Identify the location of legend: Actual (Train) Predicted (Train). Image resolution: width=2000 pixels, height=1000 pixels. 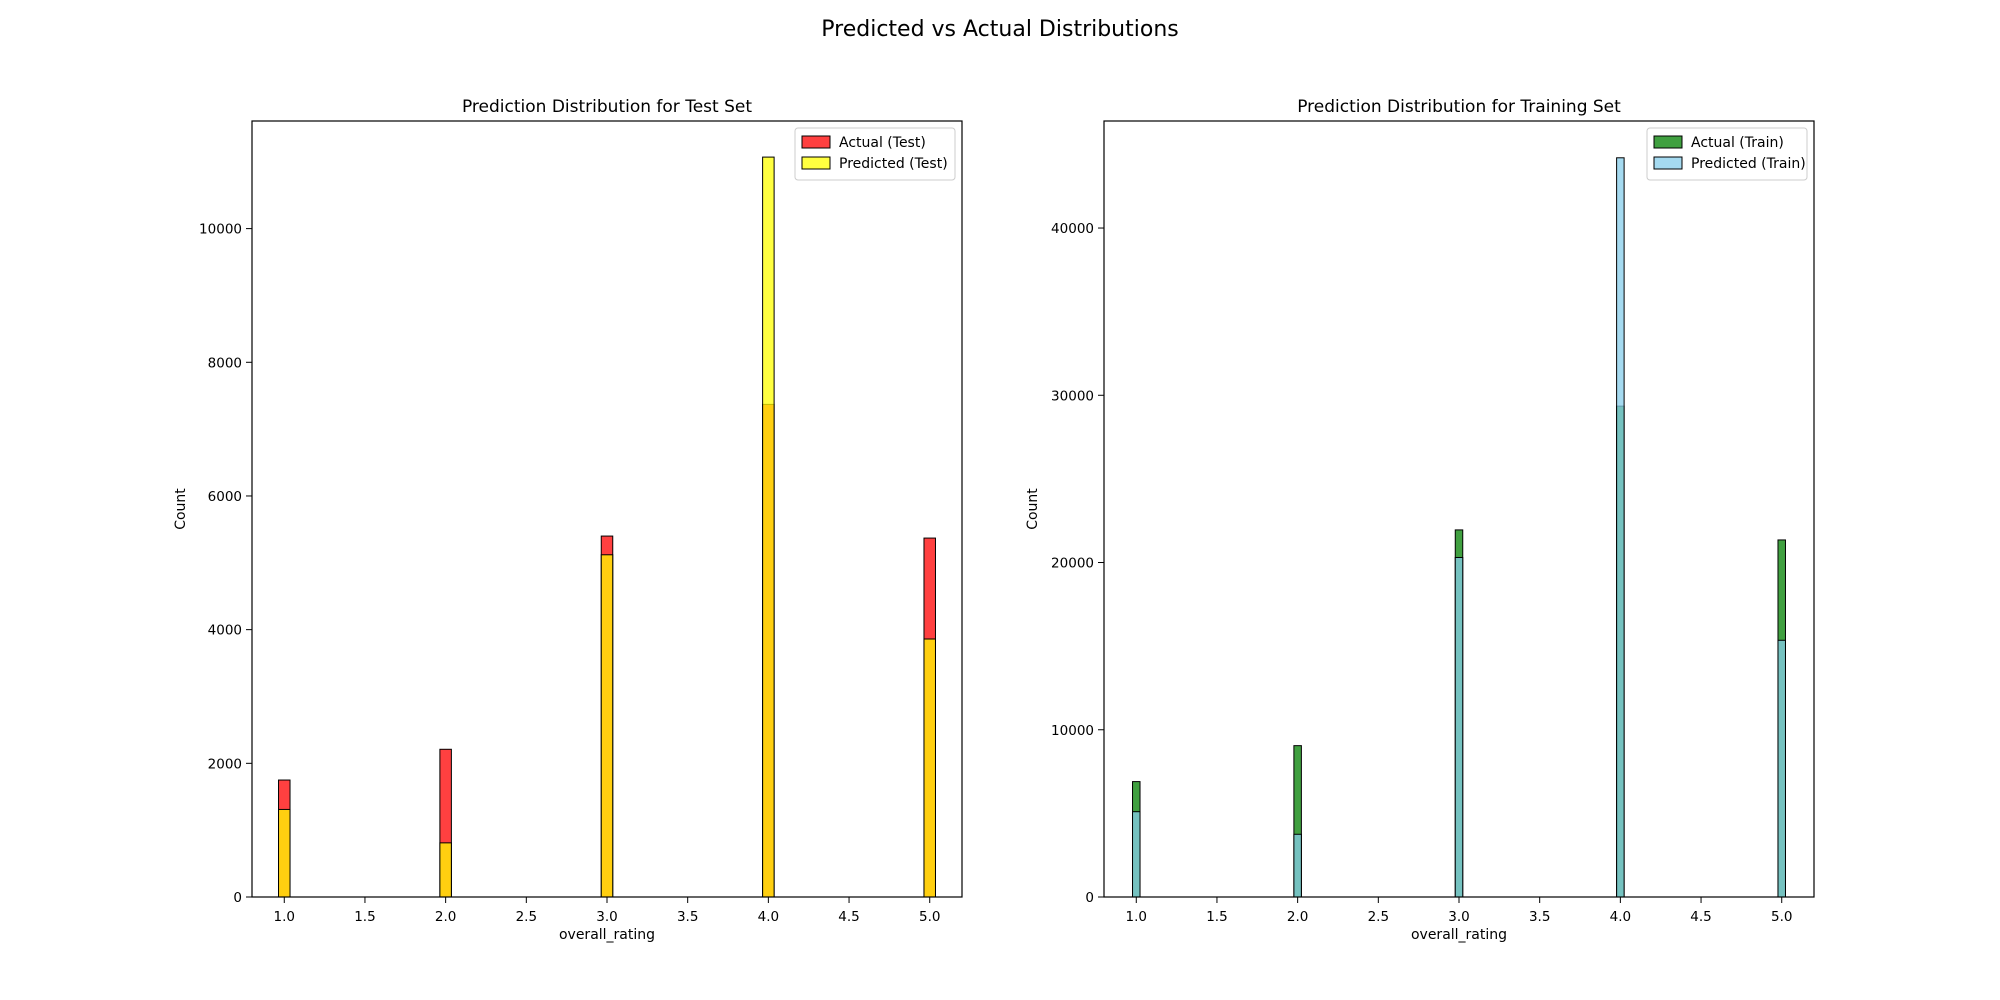
(1727, 154).